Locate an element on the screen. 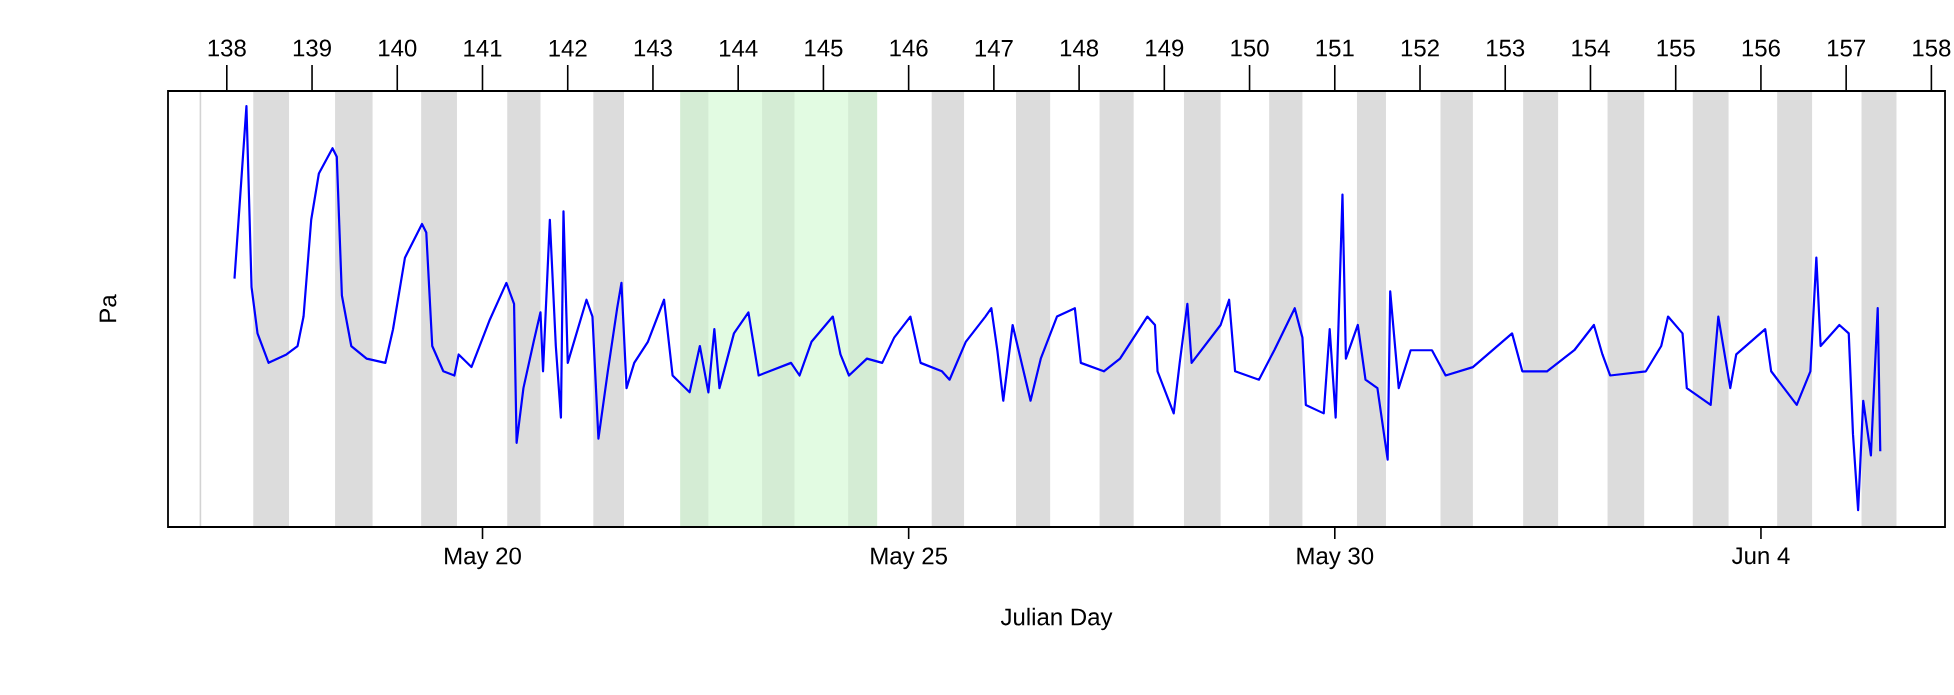  x-tick-label: 141 is located at coordinates (483, 48).